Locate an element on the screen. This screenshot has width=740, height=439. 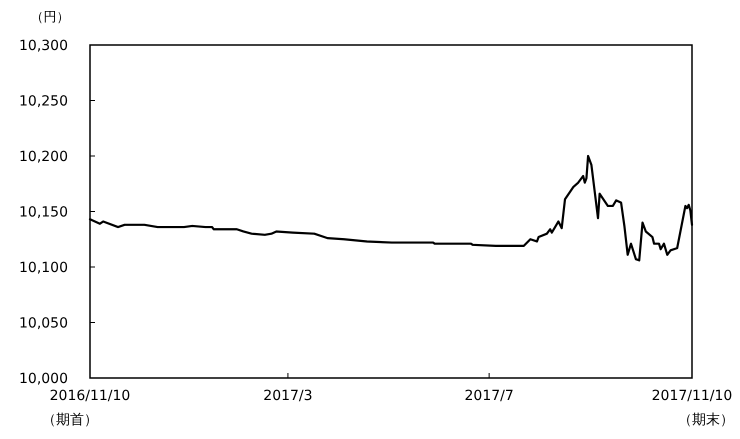
y-tick-label: 10,250 is located at coordinates (43, 102).